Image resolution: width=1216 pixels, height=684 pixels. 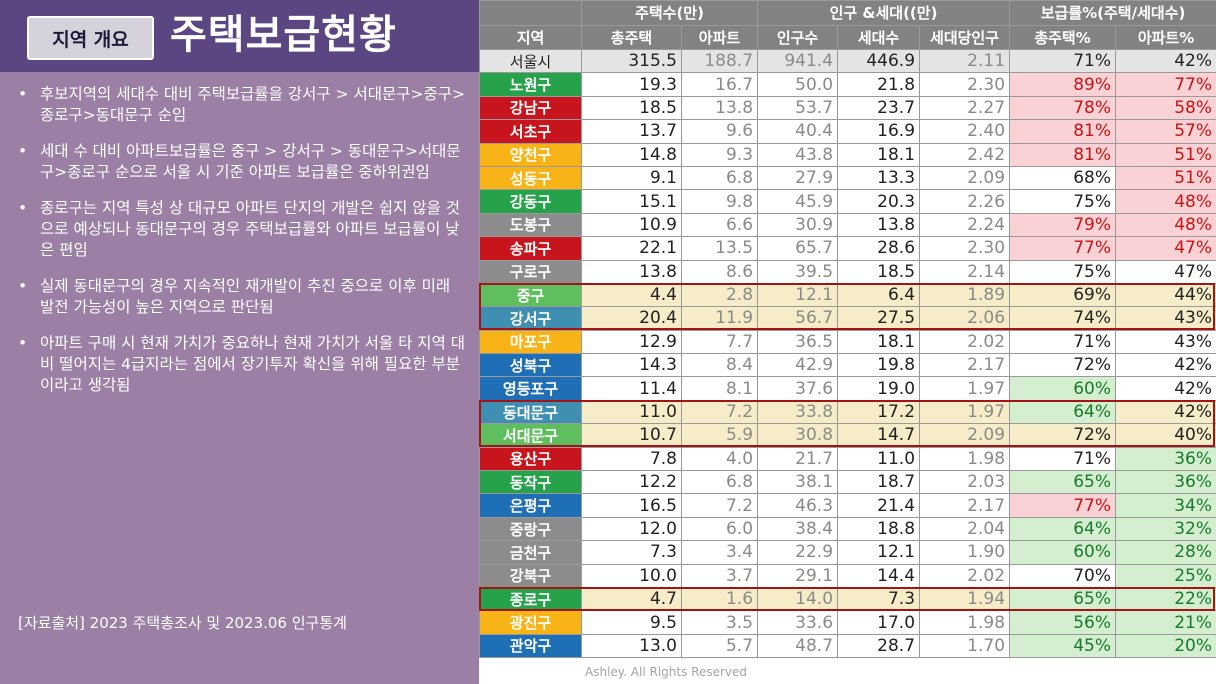 What do you see at coordinates (798, 342) in the screenshot?
I see `value-cell: 36.5` at bounding box center [798, 342].